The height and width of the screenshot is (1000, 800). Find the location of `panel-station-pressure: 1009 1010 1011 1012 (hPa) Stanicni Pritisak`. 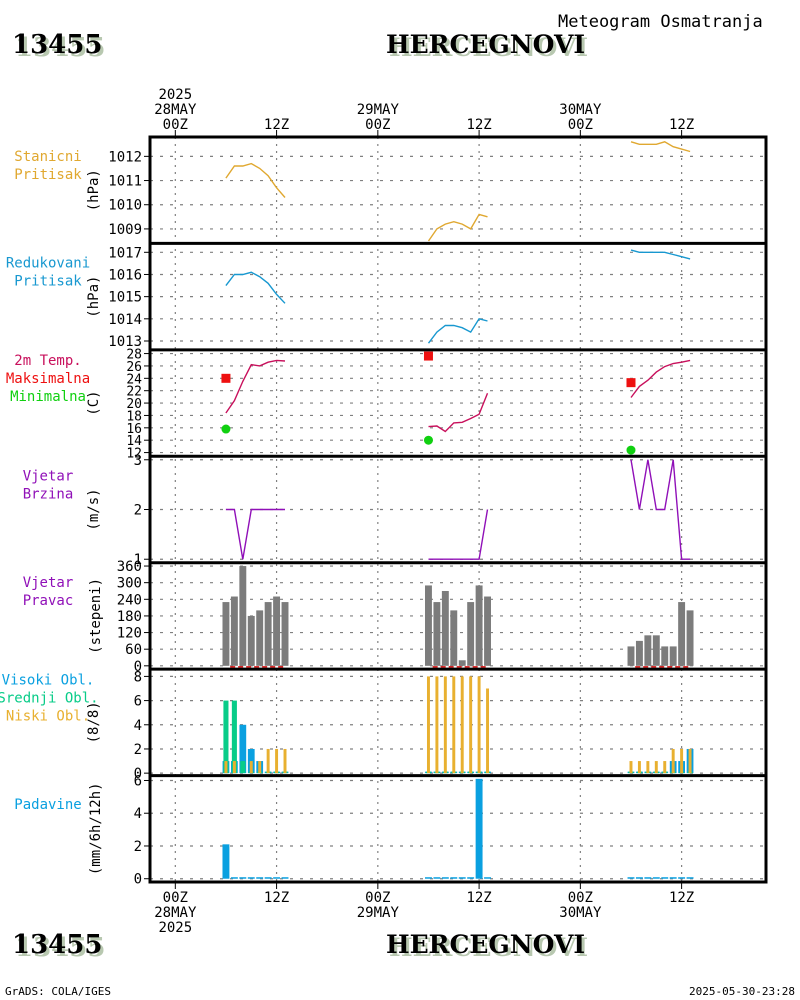

panel-station-pressure: 1009 1010 1011 1012 (hPa) Stanicni Pritisak is located at coordinates (390, 191).